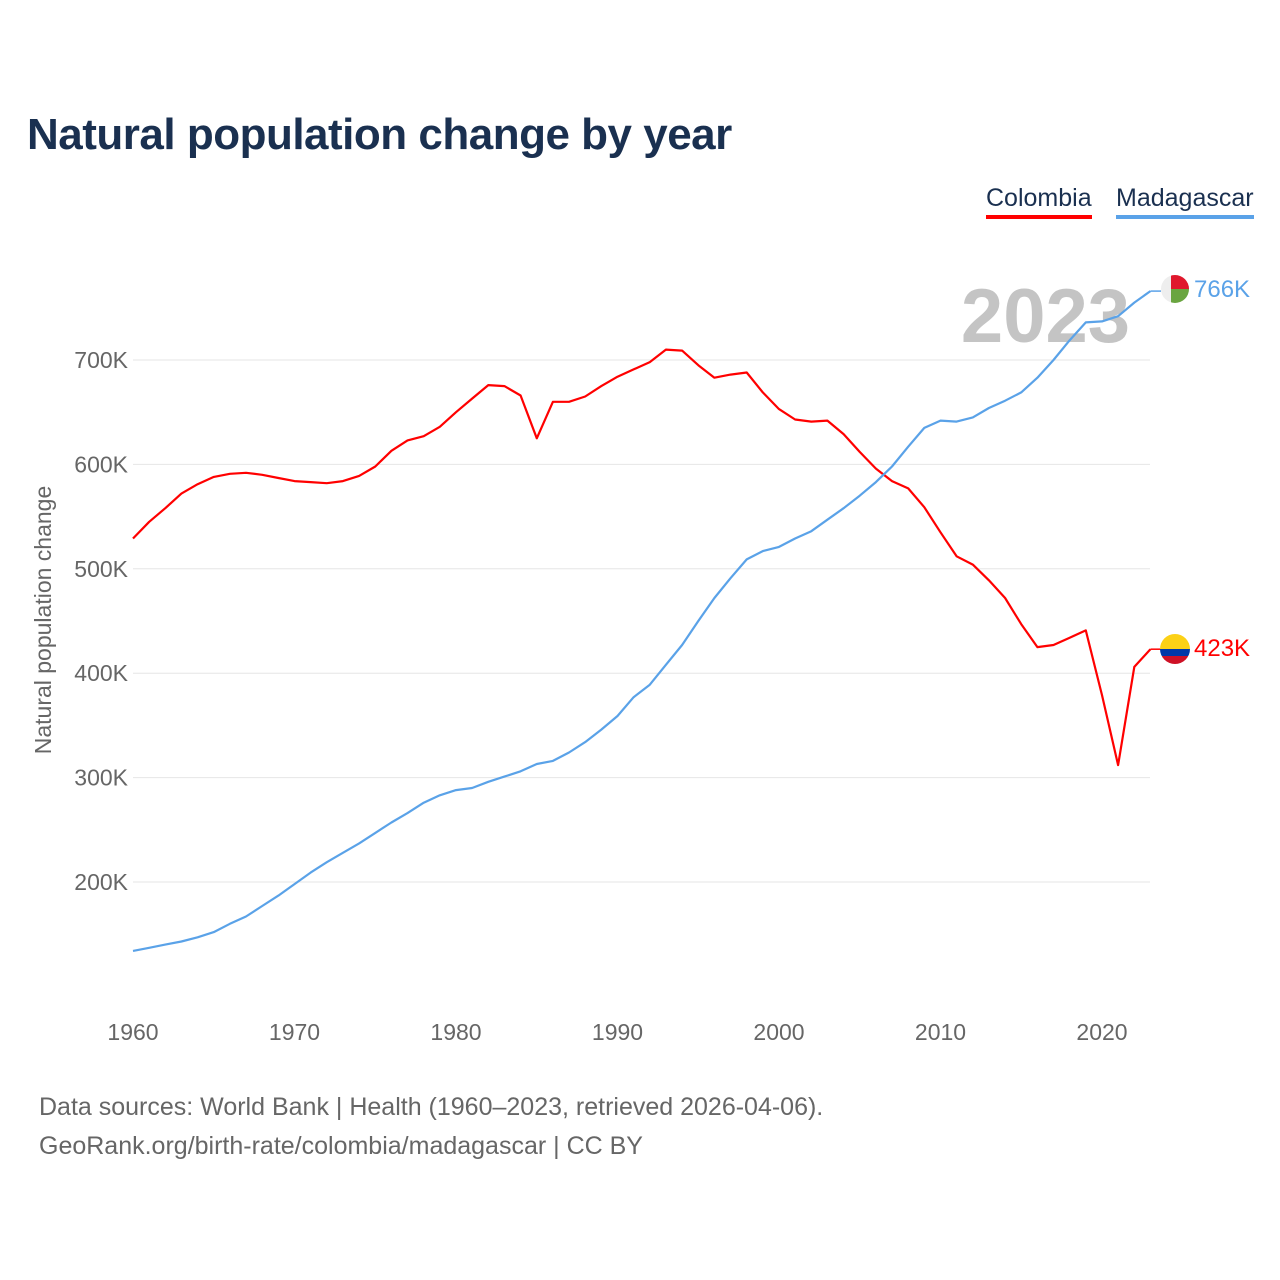  What do you see at coordinates (1222, 289) in the screenshot?
I see `madagascar-end-label: 766K` at bounding box center [1222, 289].